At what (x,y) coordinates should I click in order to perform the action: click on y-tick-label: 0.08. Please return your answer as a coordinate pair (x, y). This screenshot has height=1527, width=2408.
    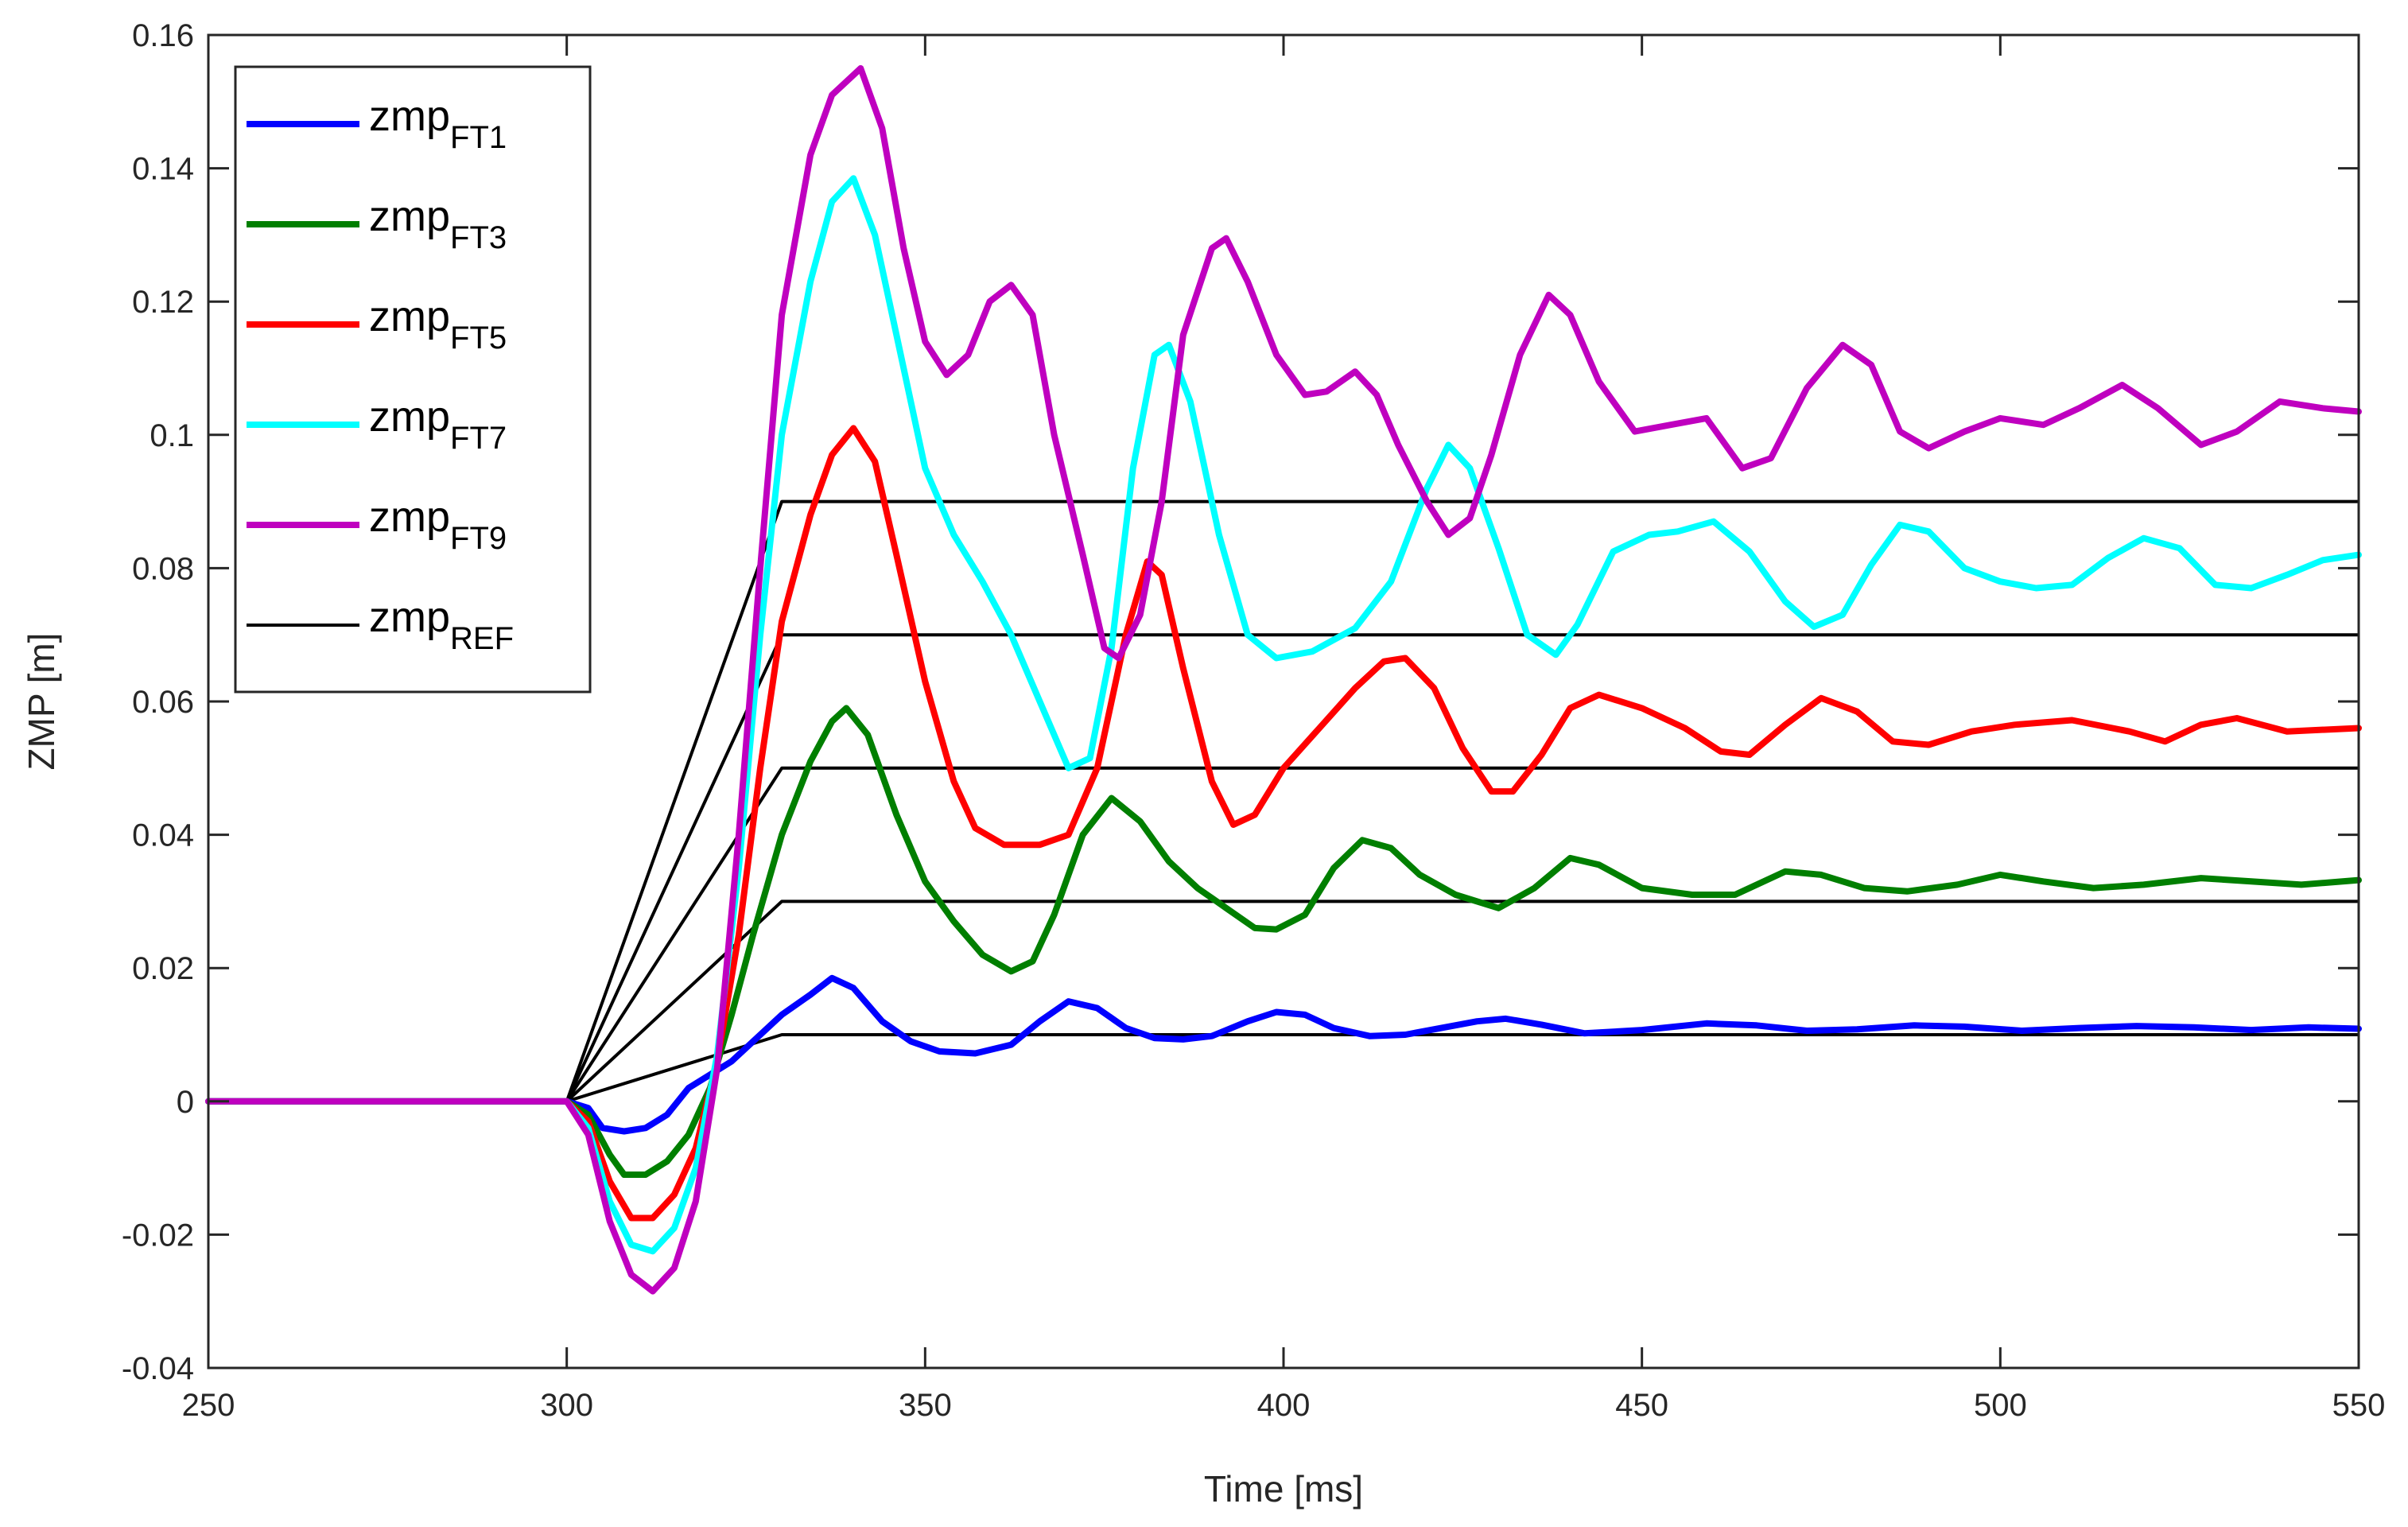
    Looking at the image, I should click on (163, 568).